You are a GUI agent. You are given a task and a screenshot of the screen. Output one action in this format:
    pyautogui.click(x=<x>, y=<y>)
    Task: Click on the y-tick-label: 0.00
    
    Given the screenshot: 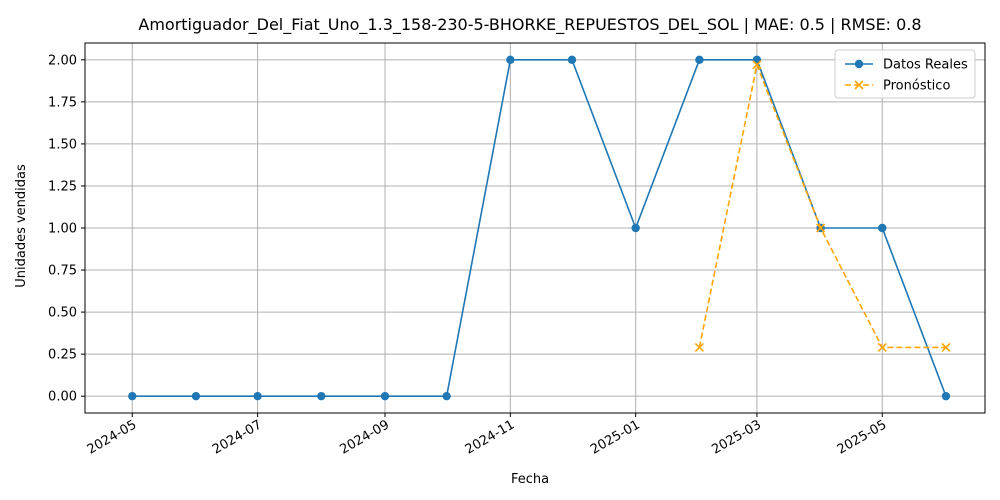 What is the action you would take?
    pyautogui.click(x=62, y=397)
    